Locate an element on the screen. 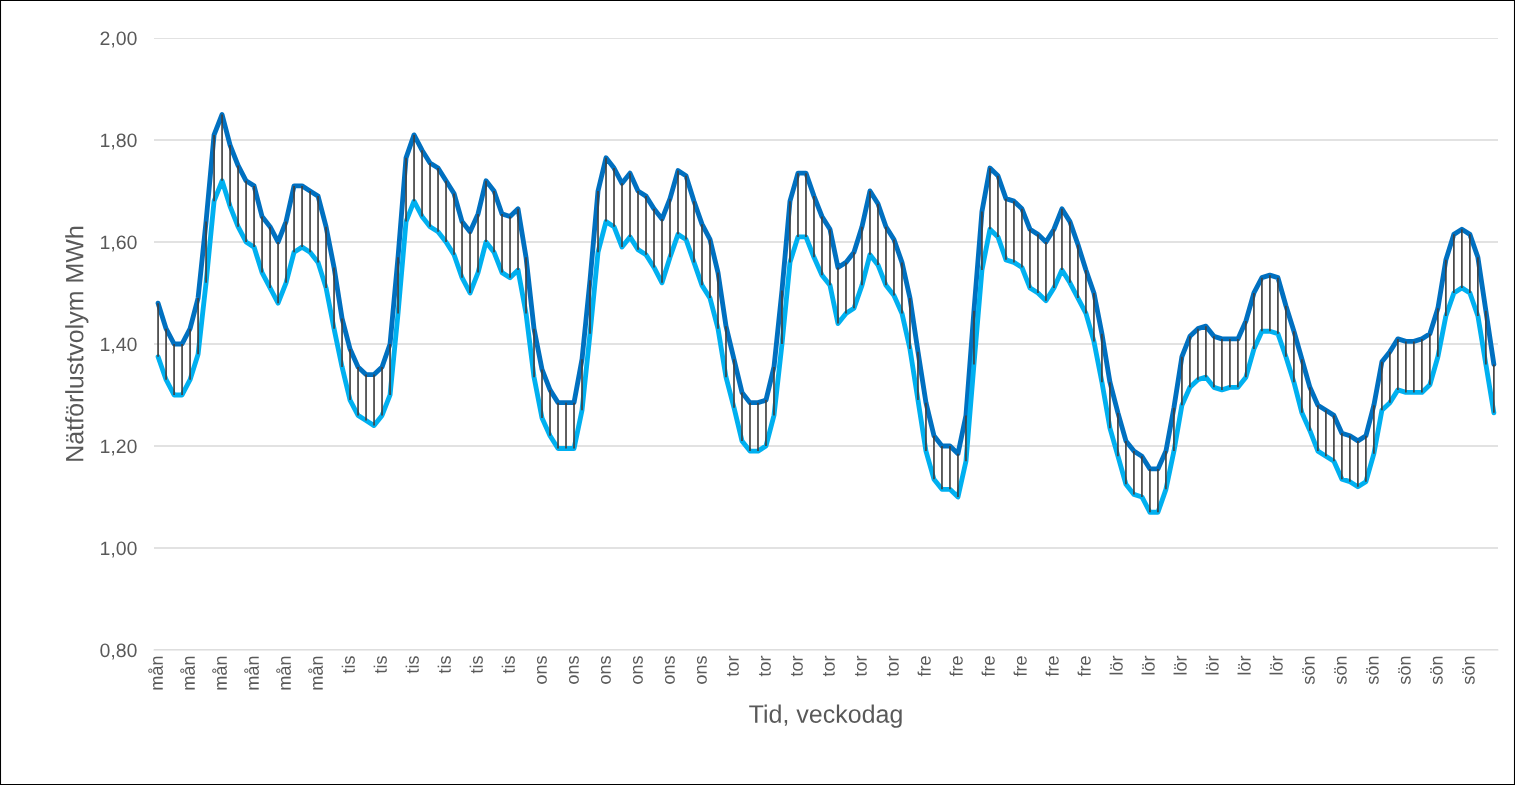 The image size is (1515, 785). y-tick-label: 0,80 is located at coordinates (118, 651).